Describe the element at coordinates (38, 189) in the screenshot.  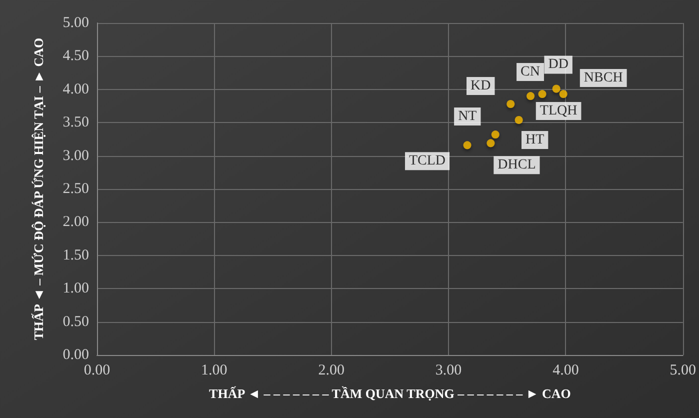
I see `y-axis-title: THẤP ◄ – MỨC ĐỘ ĐÁP ỨNG HIỆN TẠI – ► CAO` at that location.